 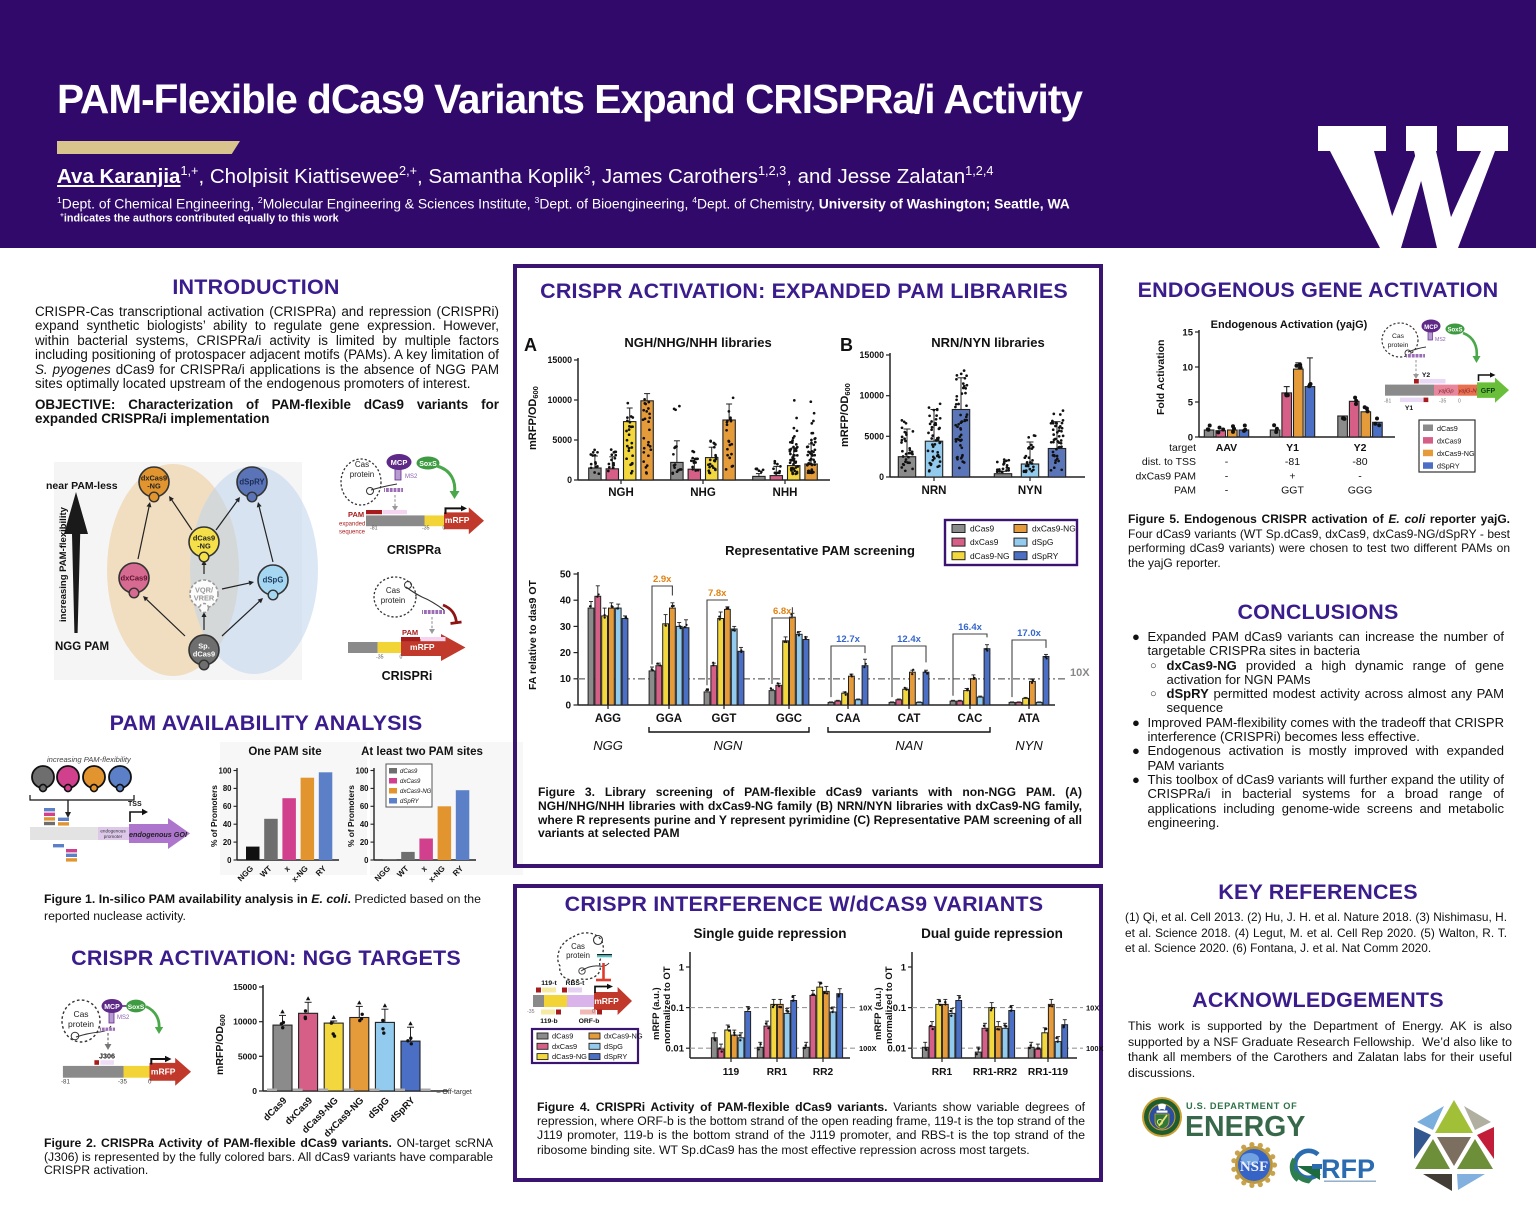 What do you see at coordinates (566, 627) in the screenshot?
I see `svg-text: 30` at bounding box center [566, 627].